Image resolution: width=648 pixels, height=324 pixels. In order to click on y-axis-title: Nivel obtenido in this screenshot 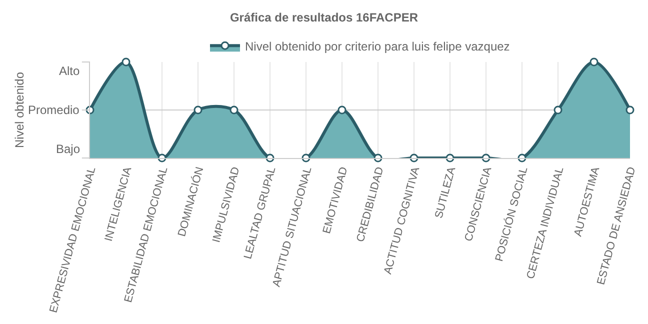, I will do `click(19, 110)`.